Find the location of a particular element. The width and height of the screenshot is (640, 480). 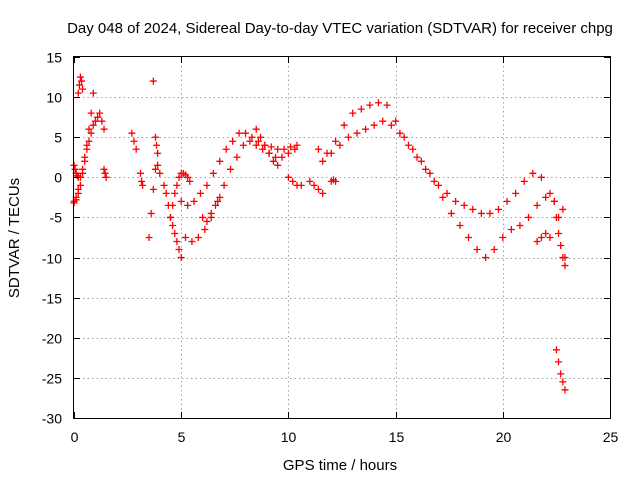

series-arc-c is located at coordinates (80, 85).